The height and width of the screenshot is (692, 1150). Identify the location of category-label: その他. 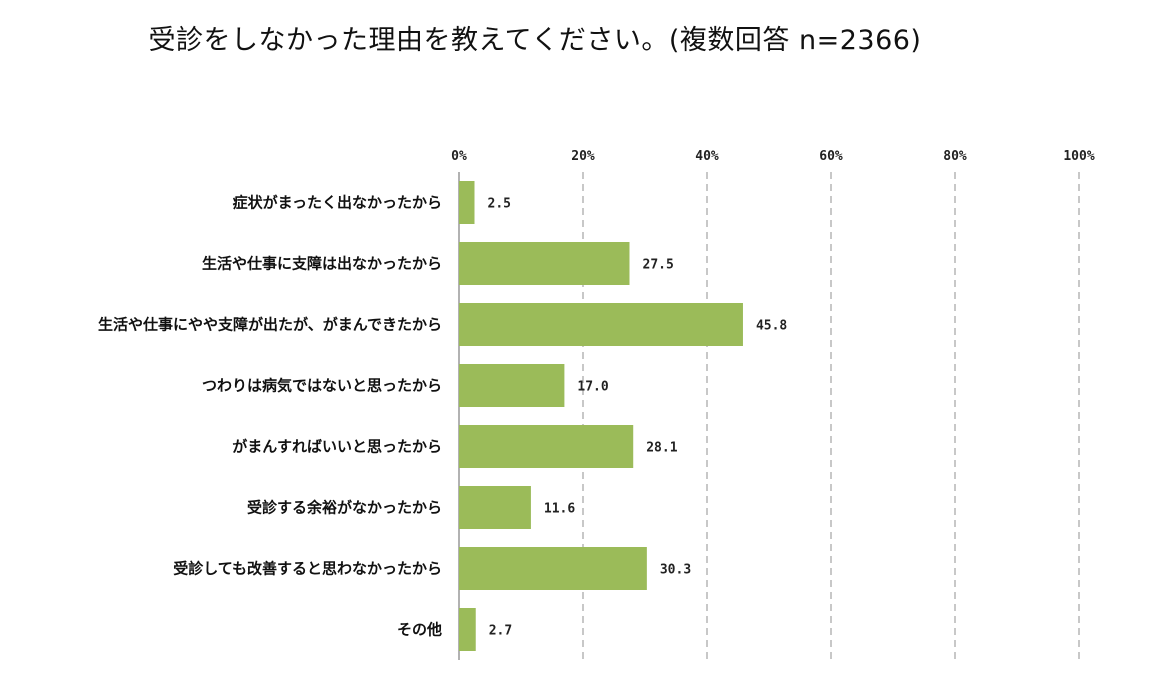
(419, 630).